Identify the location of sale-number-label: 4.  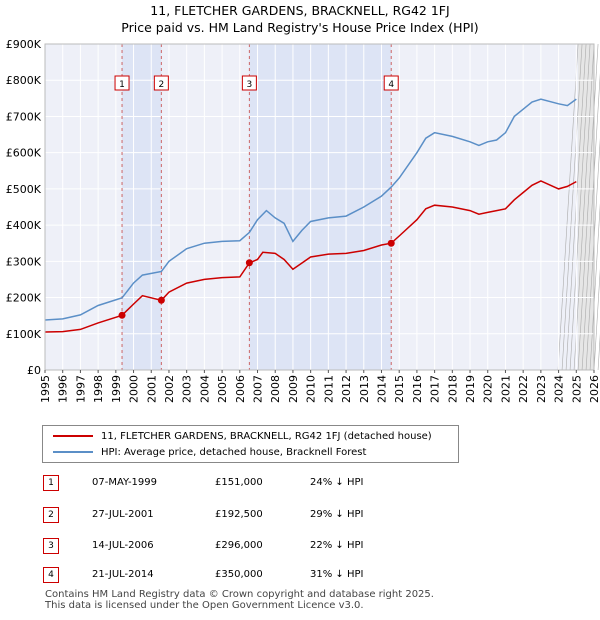
(391, 85).